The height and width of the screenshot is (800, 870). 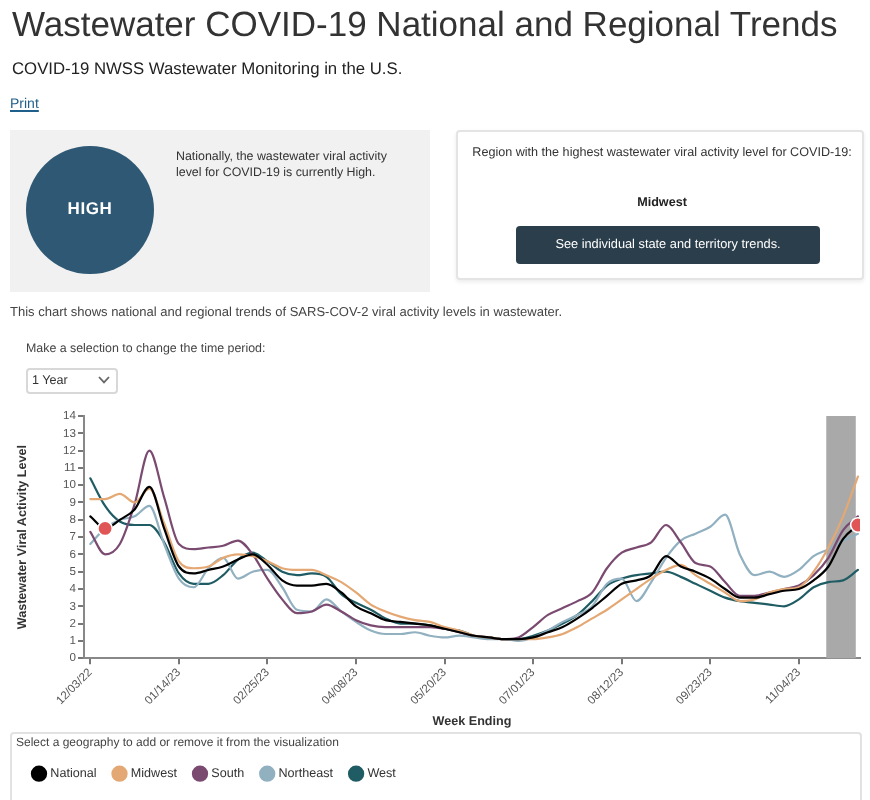 What do you see at coordinates (425, 25) in the screenshot?
I see `chart-title: Wastewater COVID-19 National and Regional Trends` at bounding box center [425, 25].